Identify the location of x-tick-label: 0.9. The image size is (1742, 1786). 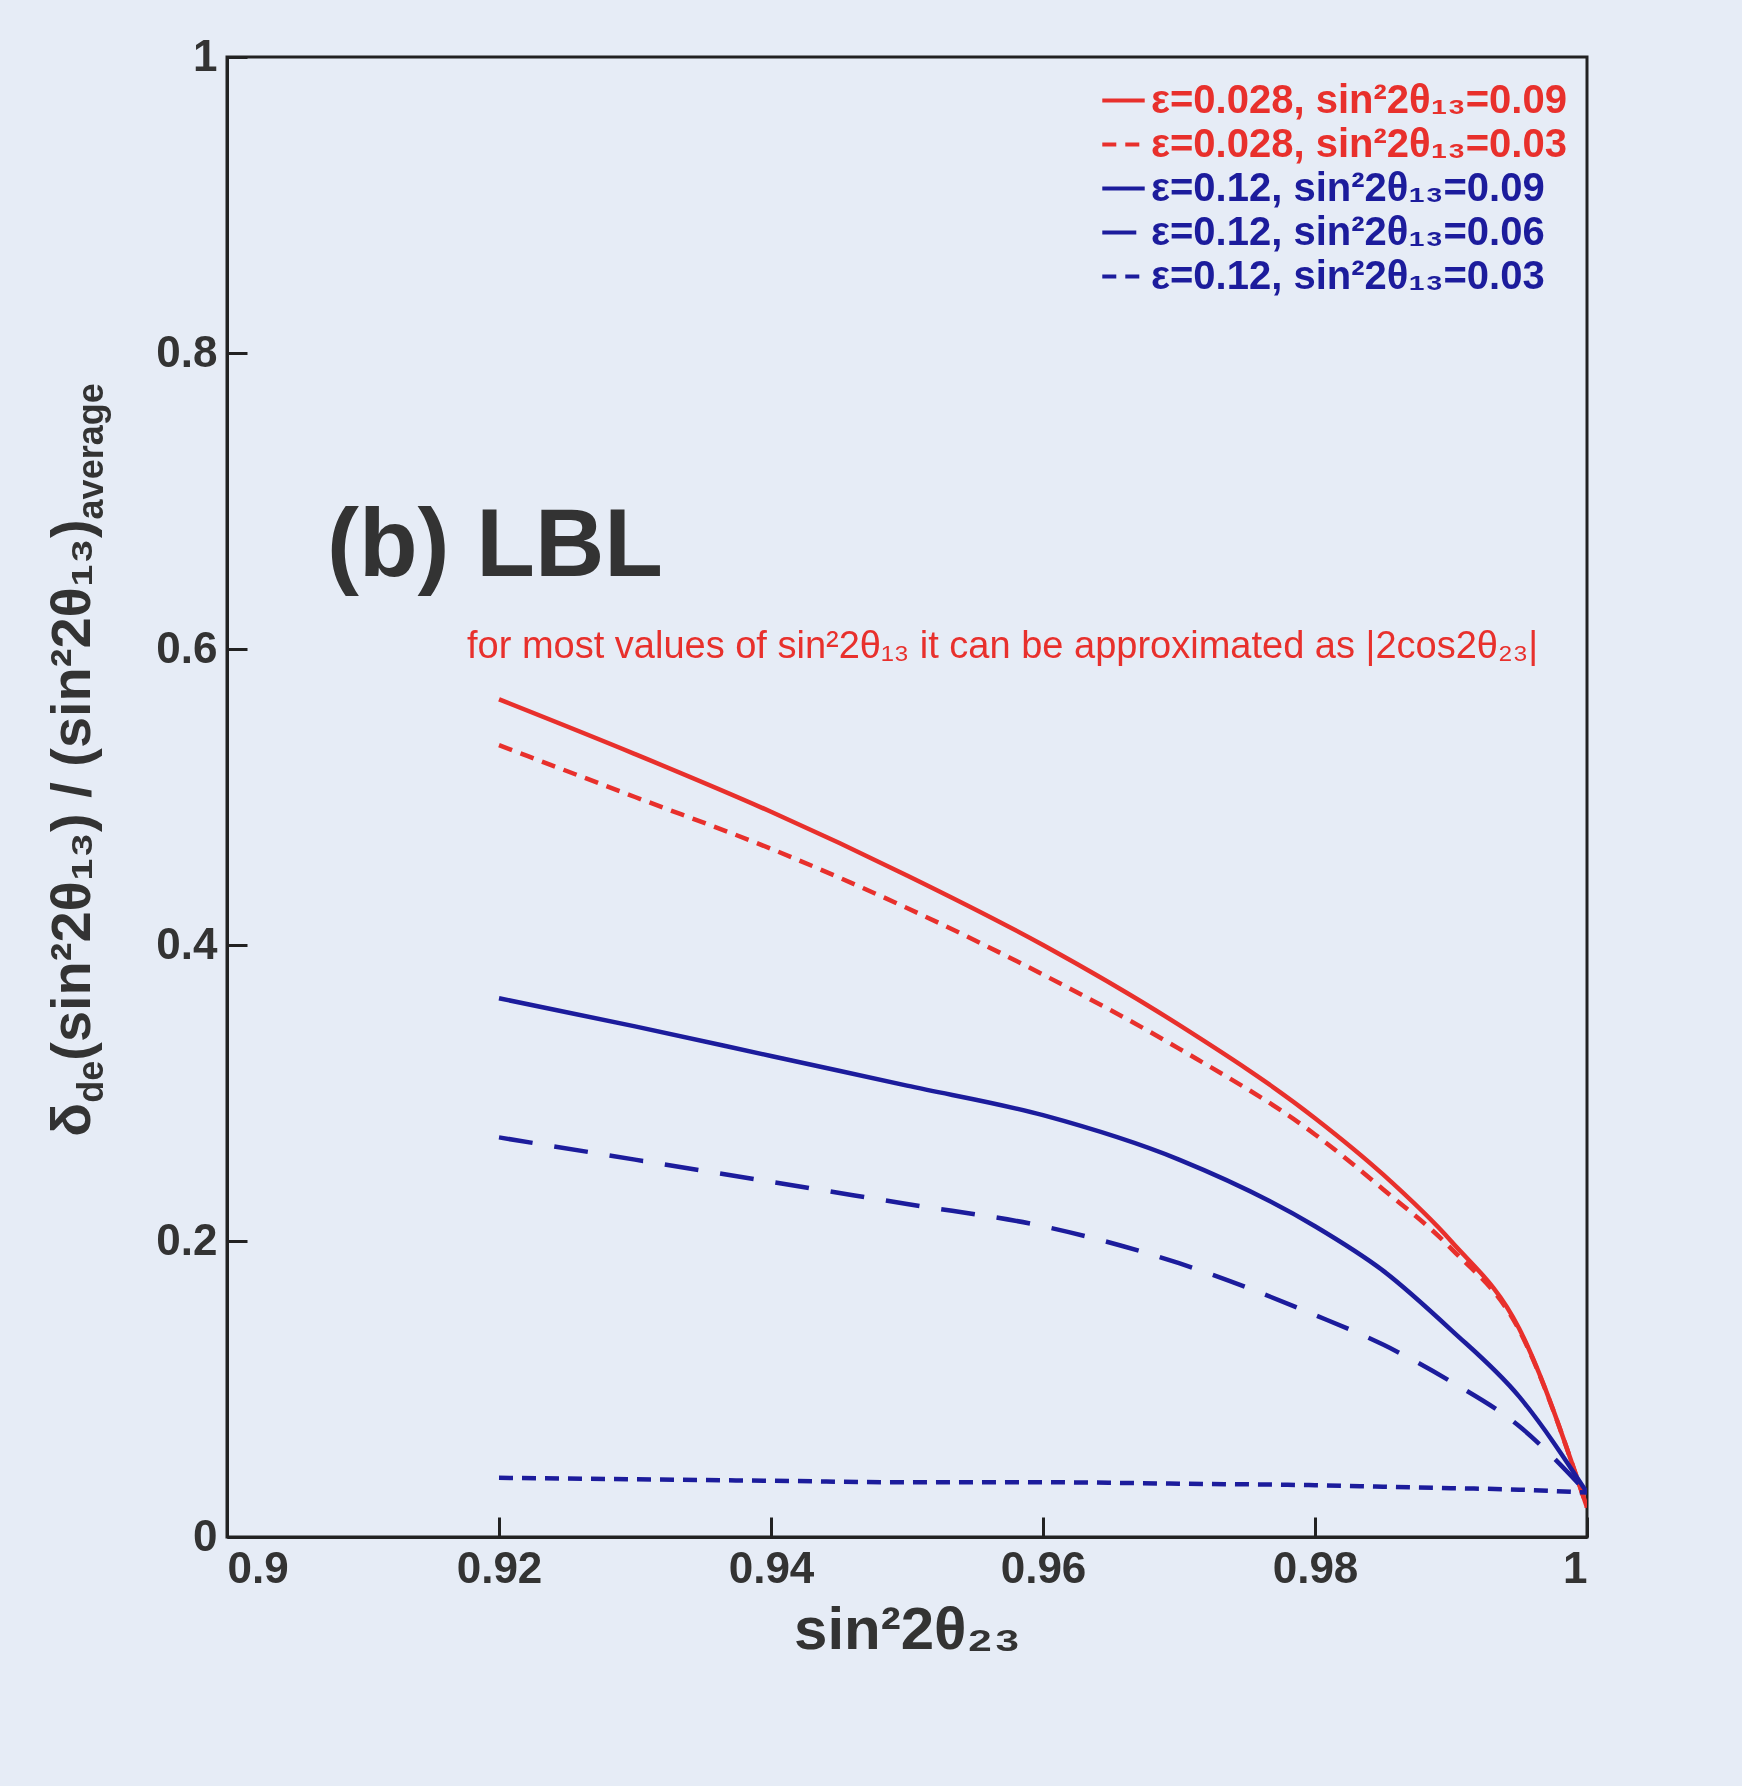
(258, 1567).